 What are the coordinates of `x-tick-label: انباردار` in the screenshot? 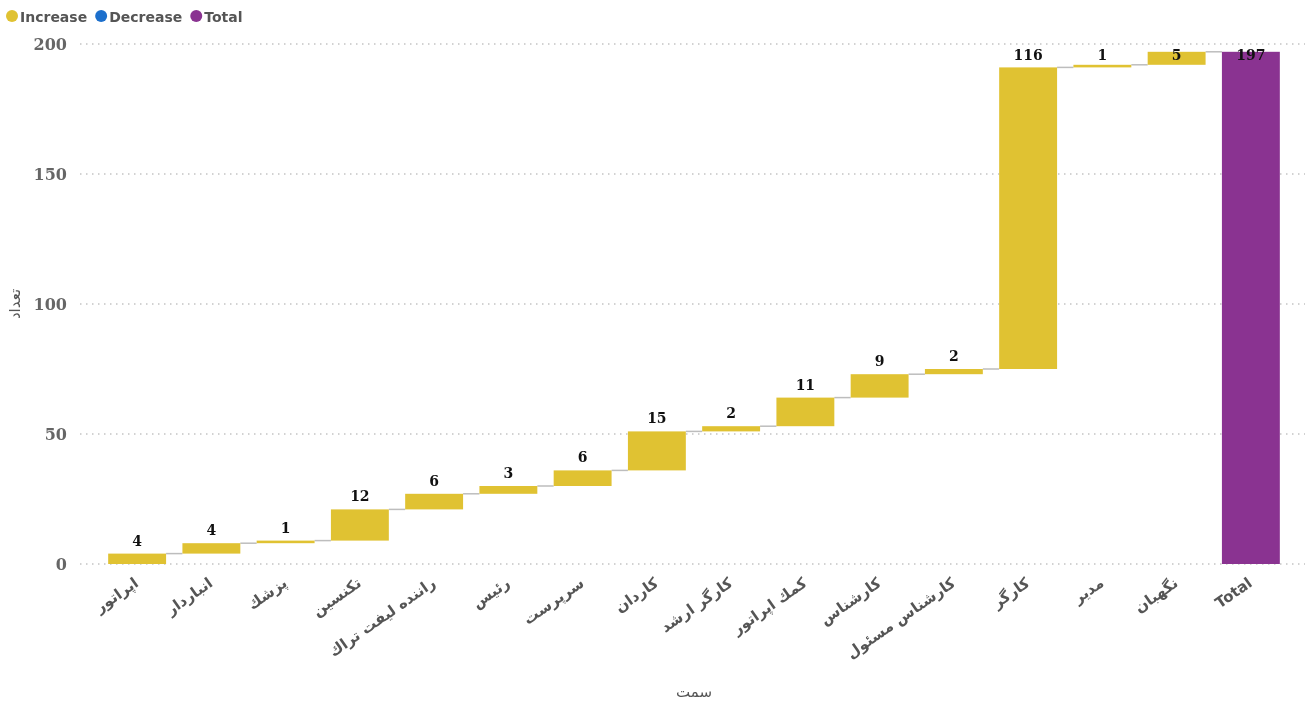 It's located at (189, 596).